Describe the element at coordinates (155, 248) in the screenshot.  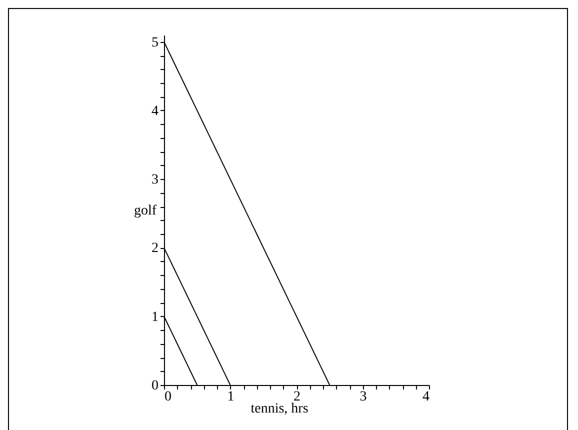
I see `y-tick-label: 2` at that location.